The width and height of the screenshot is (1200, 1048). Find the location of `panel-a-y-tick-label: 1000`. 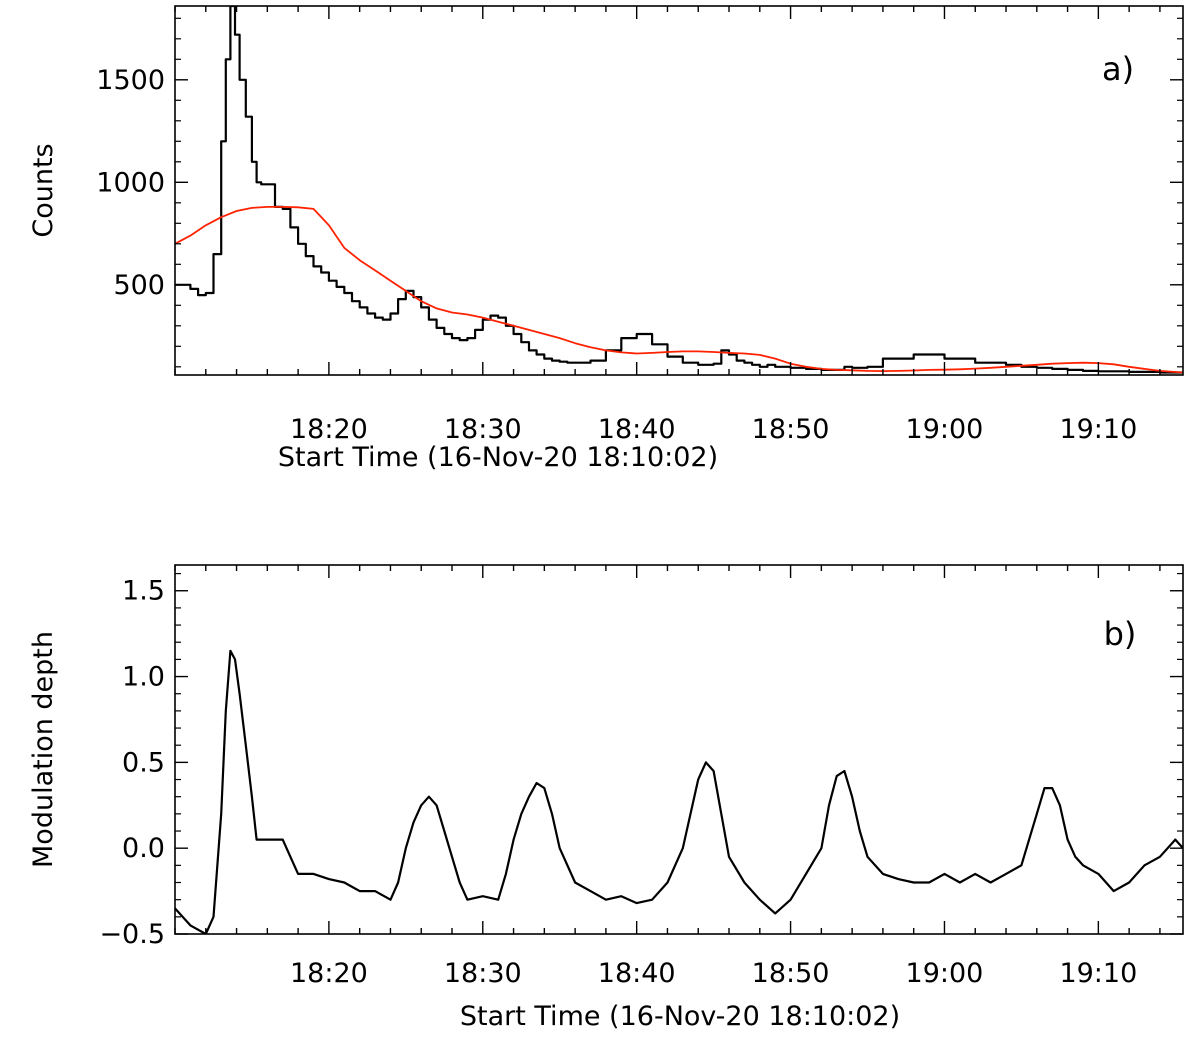

panel-a-y-tick-label: 1000 is located at coordinates (130, 182).